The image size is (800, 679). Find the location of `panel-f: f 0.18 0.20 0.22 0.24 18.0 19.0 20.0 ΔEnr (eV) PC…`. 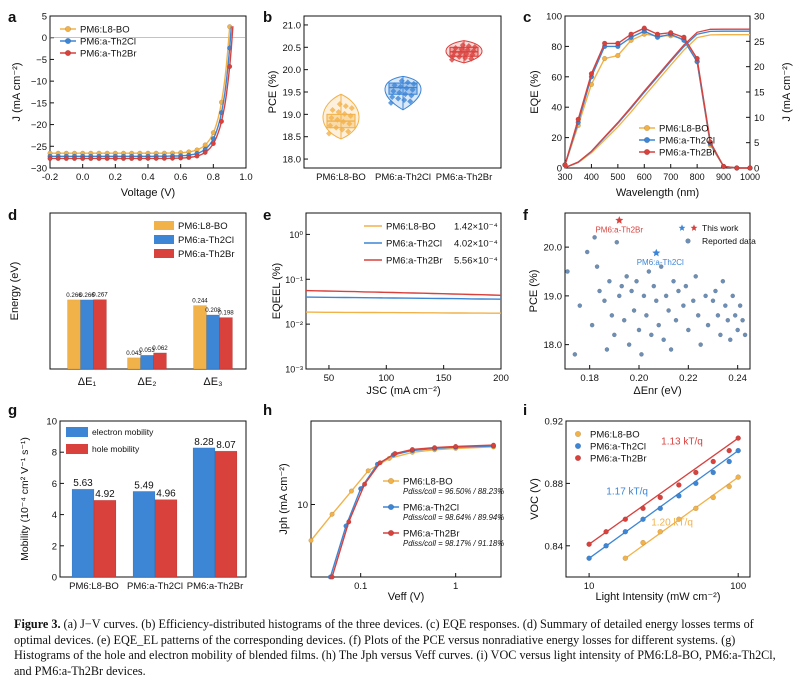

panel-f: f 0.18 0.20 0.22 0.24 18.0 19.0 20.0 ΔEnr (eV) PC… is located at coordinates (639, 302).